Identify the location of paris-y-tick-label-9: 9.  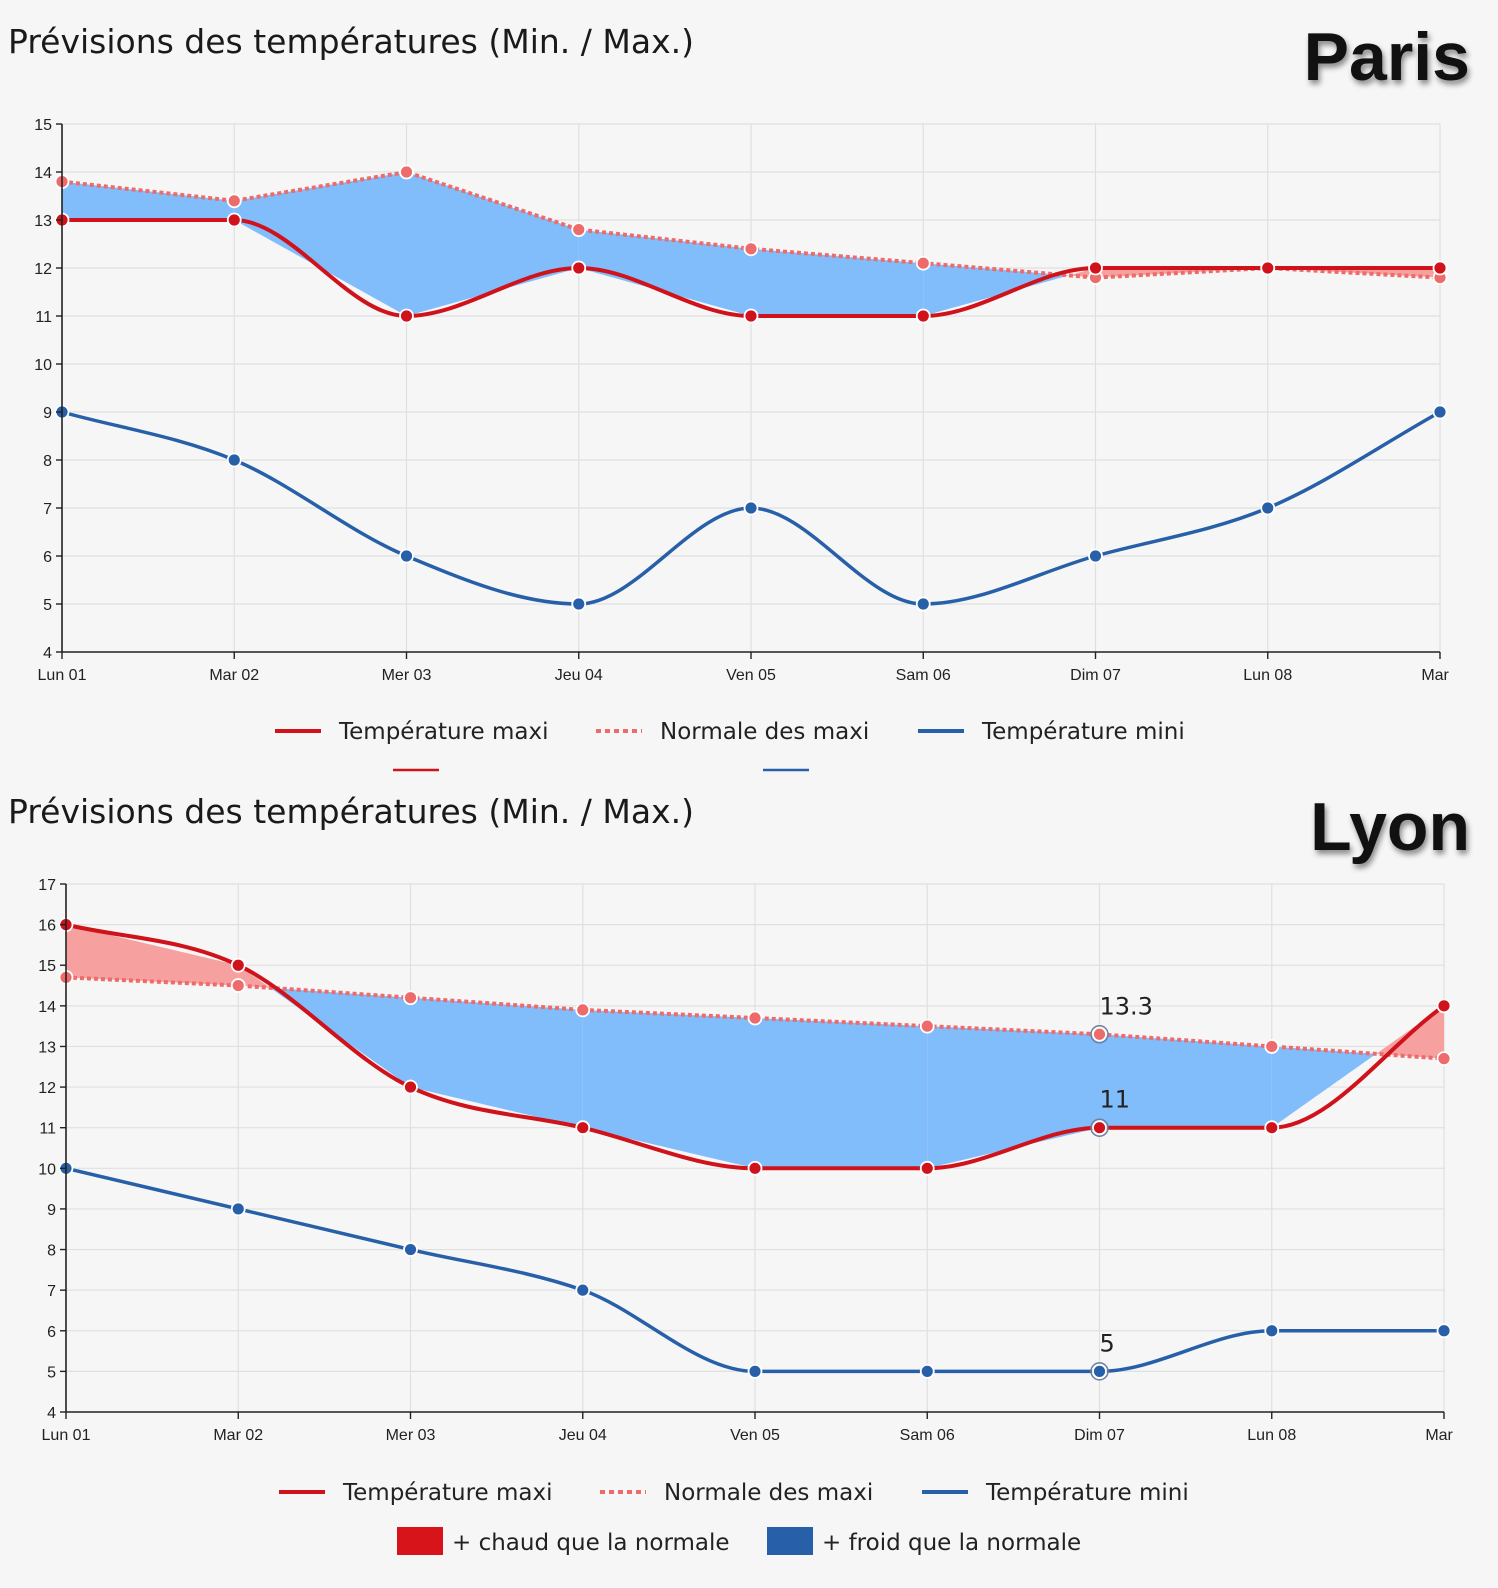
(47, 413).